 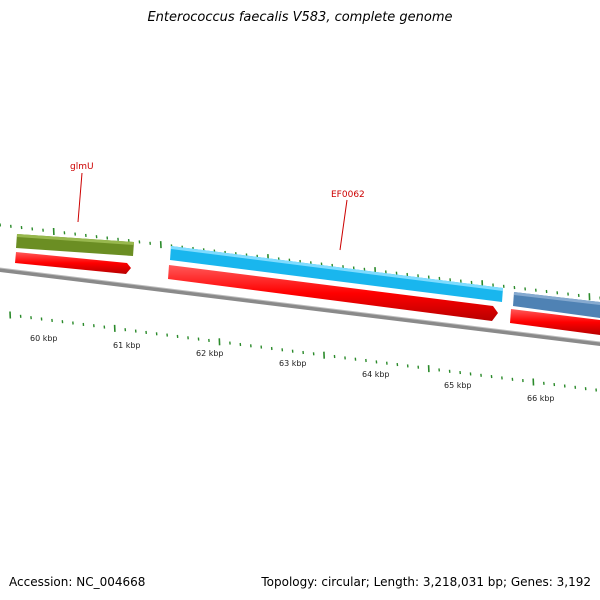 What do you see at coordinates (73, 263) in the screenshot?
I see `cds-glmU` at bounding box center [73, 263].